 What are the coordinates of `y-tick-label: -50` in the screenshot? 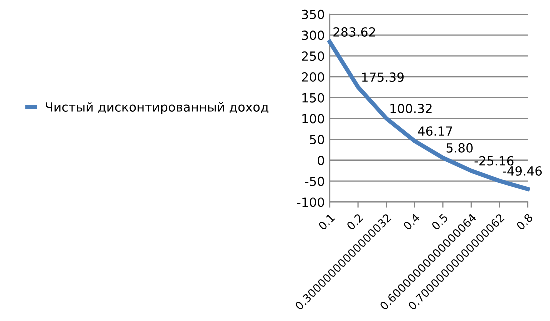 It's located at (314, 181).